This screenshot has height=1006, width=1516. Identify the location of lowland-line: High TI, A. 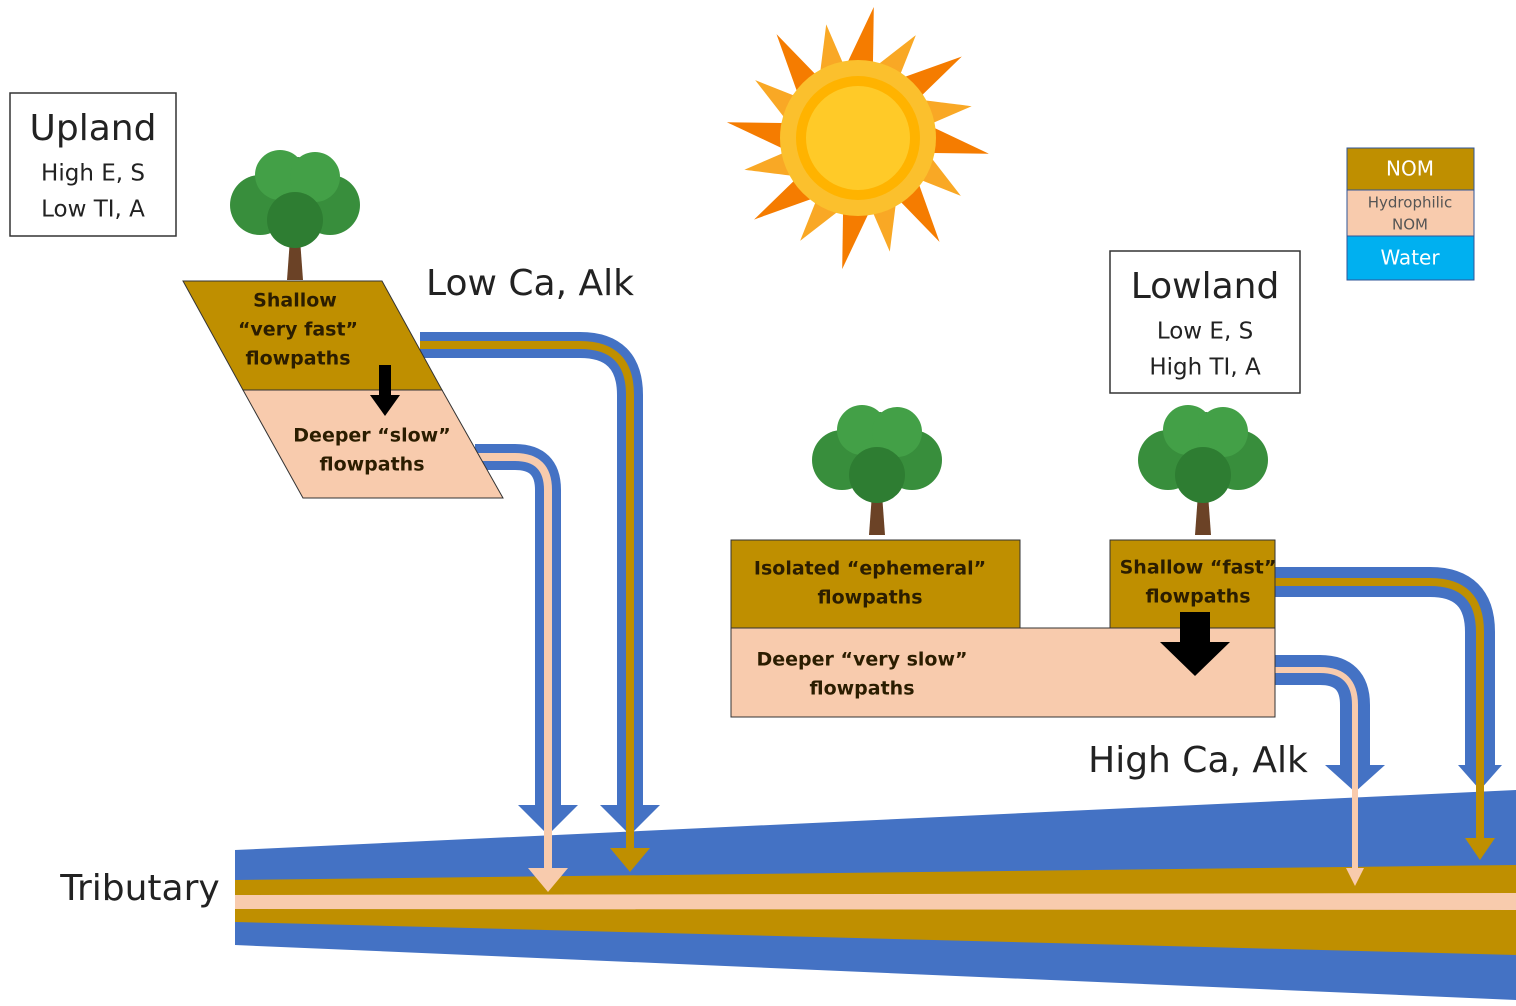
(1205, 368).